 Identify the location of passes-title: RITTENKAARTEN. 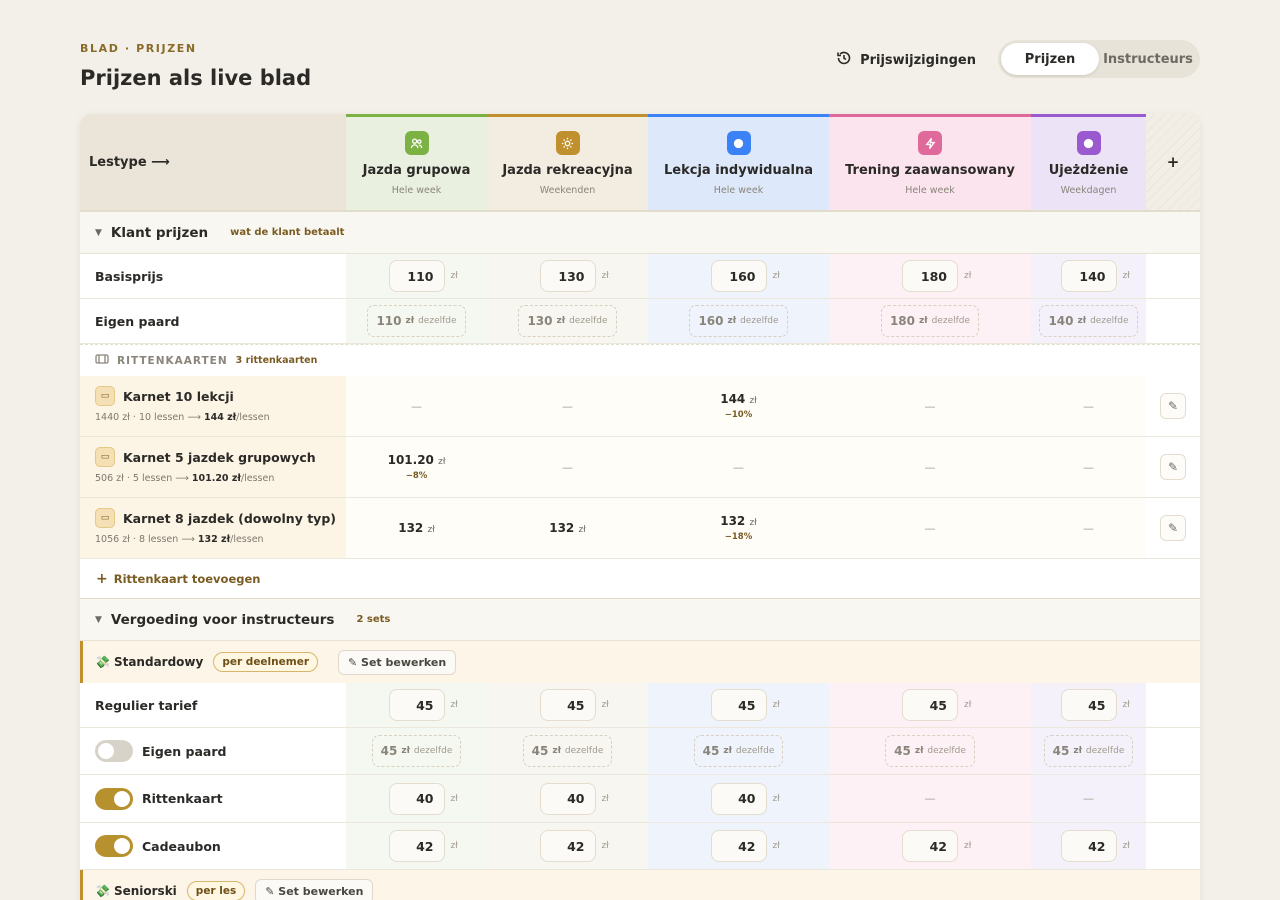
(172, 360).